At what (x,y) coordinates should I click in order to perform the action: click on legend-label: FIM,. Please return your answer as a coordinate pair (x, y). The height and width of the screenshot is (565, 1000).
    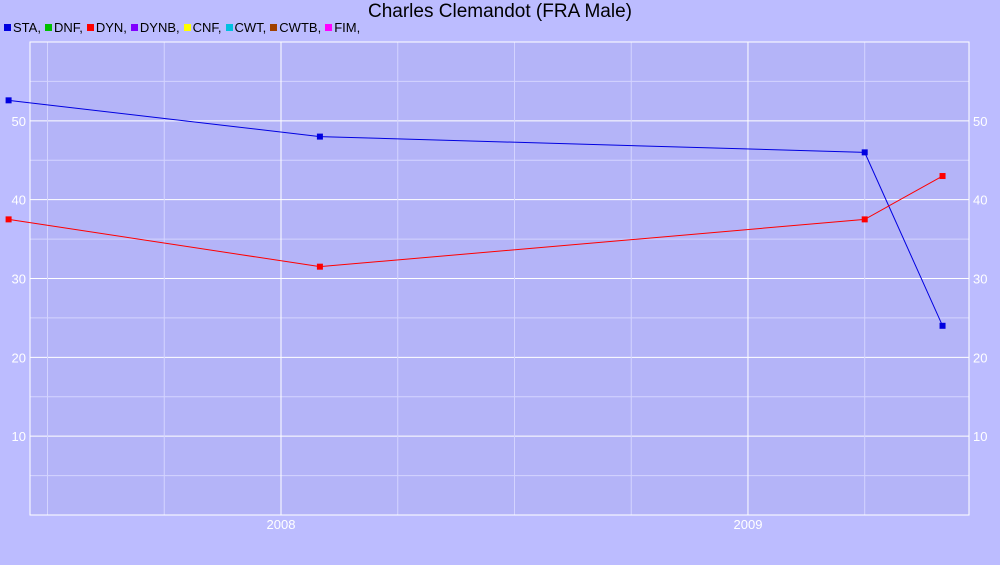
    Looking at the image, I should click on (347, 27).